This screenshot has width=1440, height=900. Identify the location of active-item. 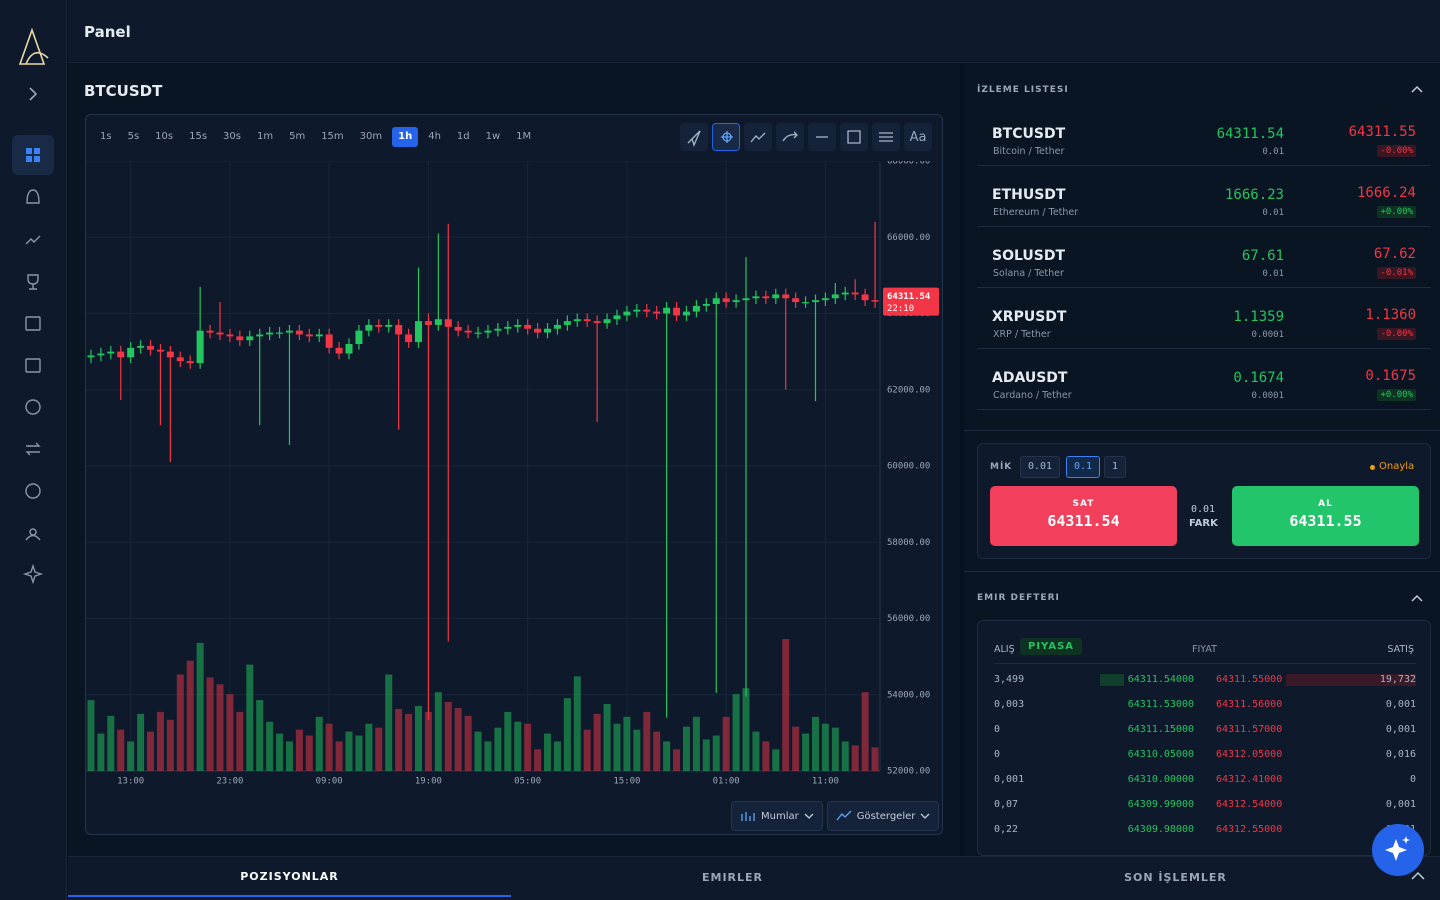
(33, 155).